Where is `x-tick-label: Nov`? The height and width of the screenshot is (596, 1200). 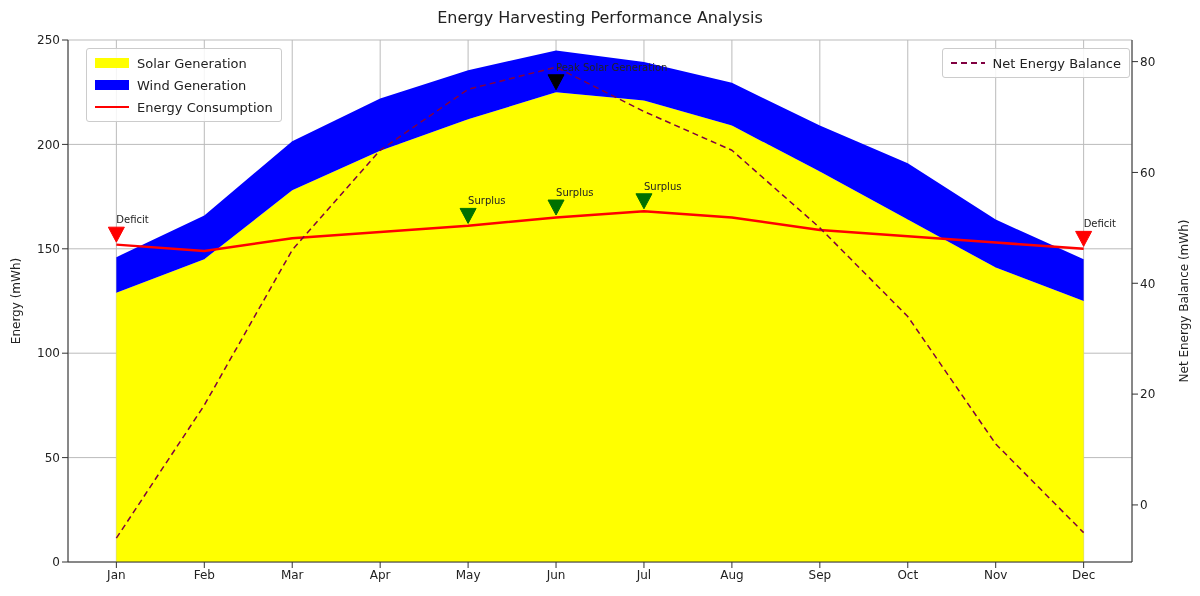
x-tick-label: Nov is located at coordinates (995, 574).